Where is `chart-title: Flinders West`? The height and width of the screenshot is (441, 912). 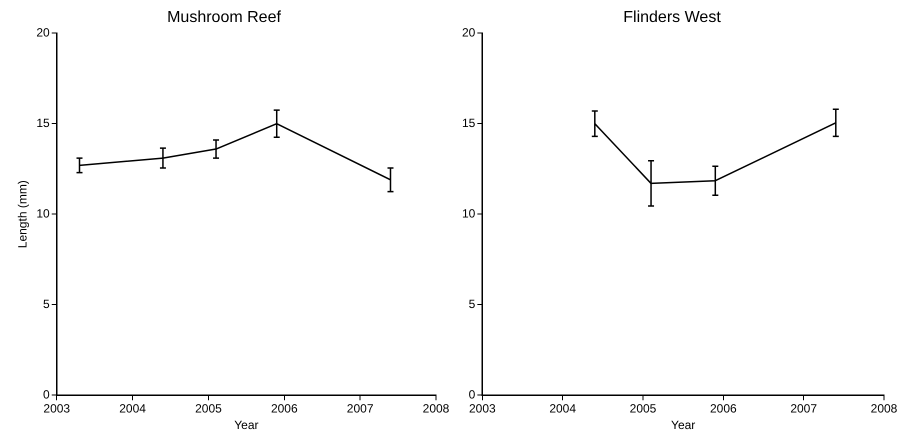
chart-title: Flinders West is located at coordinates (672, 17).